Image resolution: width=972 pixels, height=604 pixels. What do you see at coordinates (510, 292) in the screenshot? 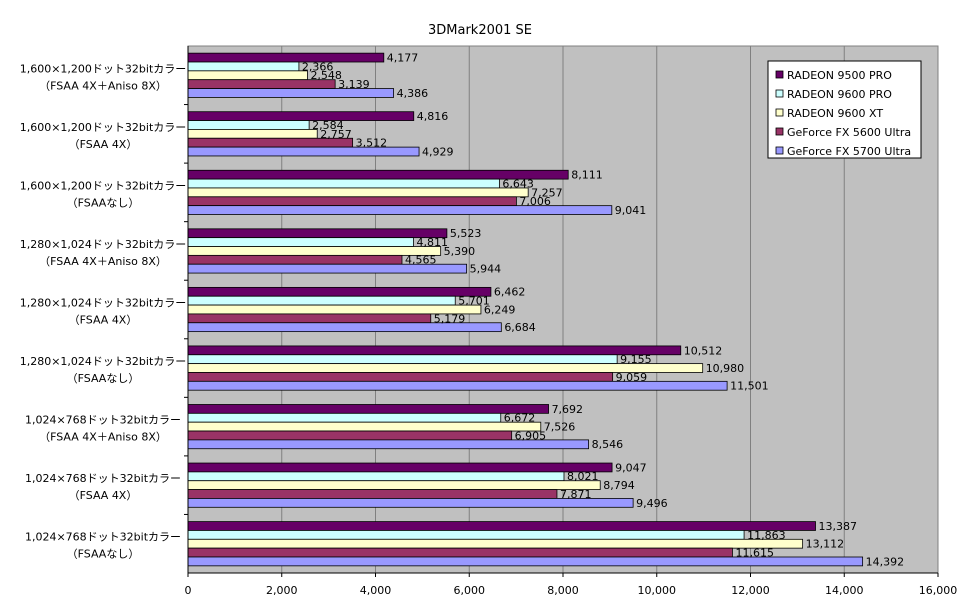
I see `data-label: 6,462` at bounding box center [510, 292].